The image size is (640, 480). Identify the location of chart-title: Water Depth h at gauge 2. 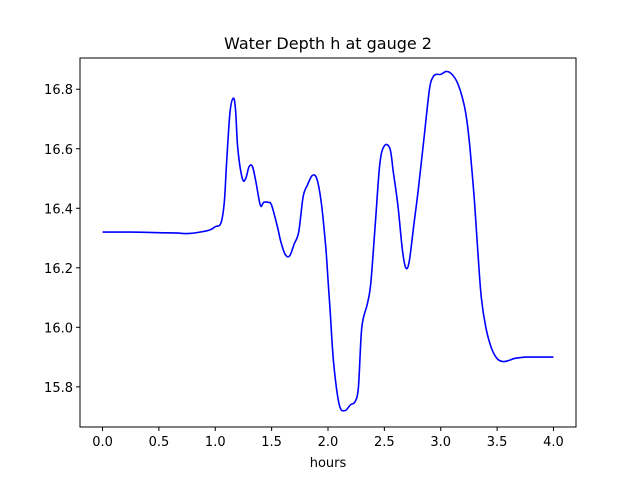
(328, 43).